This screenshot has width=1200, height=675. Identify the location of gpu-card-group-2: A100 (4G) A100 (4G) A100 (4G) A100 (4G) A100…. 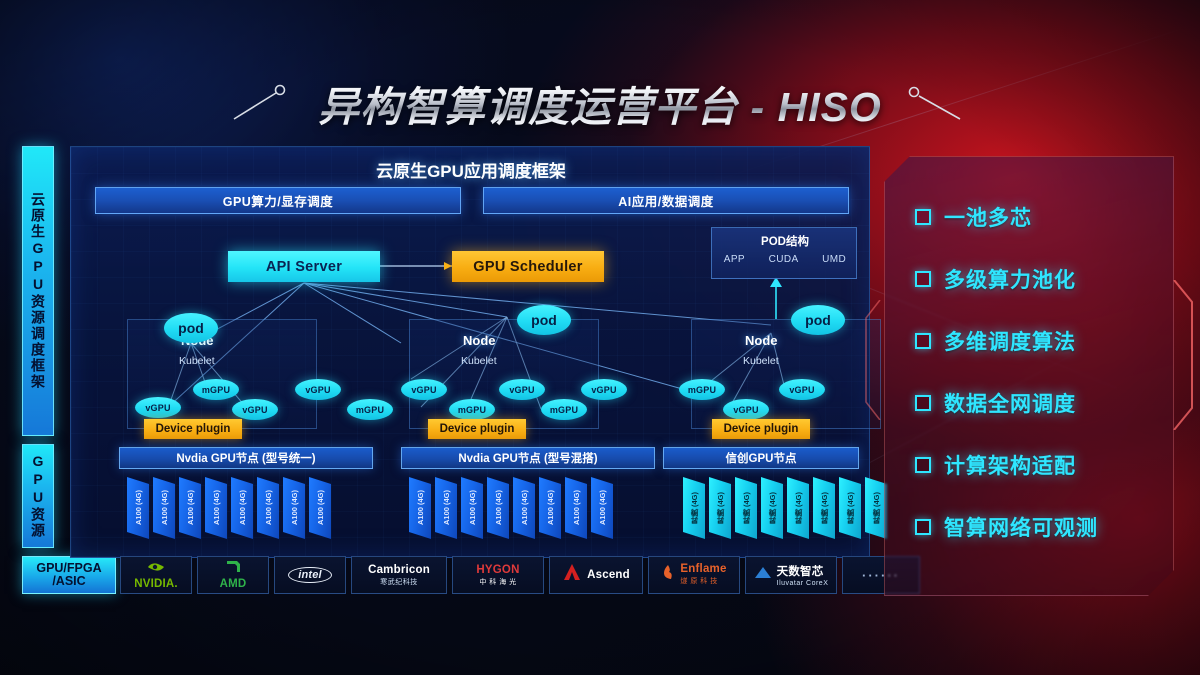
(511, 508).